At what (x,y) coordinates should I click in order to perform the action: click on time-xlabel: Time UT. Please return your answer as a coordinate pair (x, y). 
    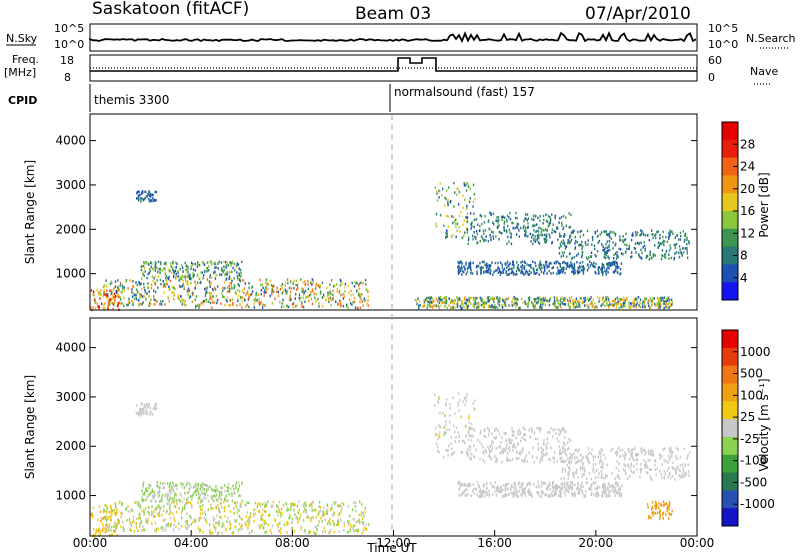
    Looking at the image, I should click on (391, 547).